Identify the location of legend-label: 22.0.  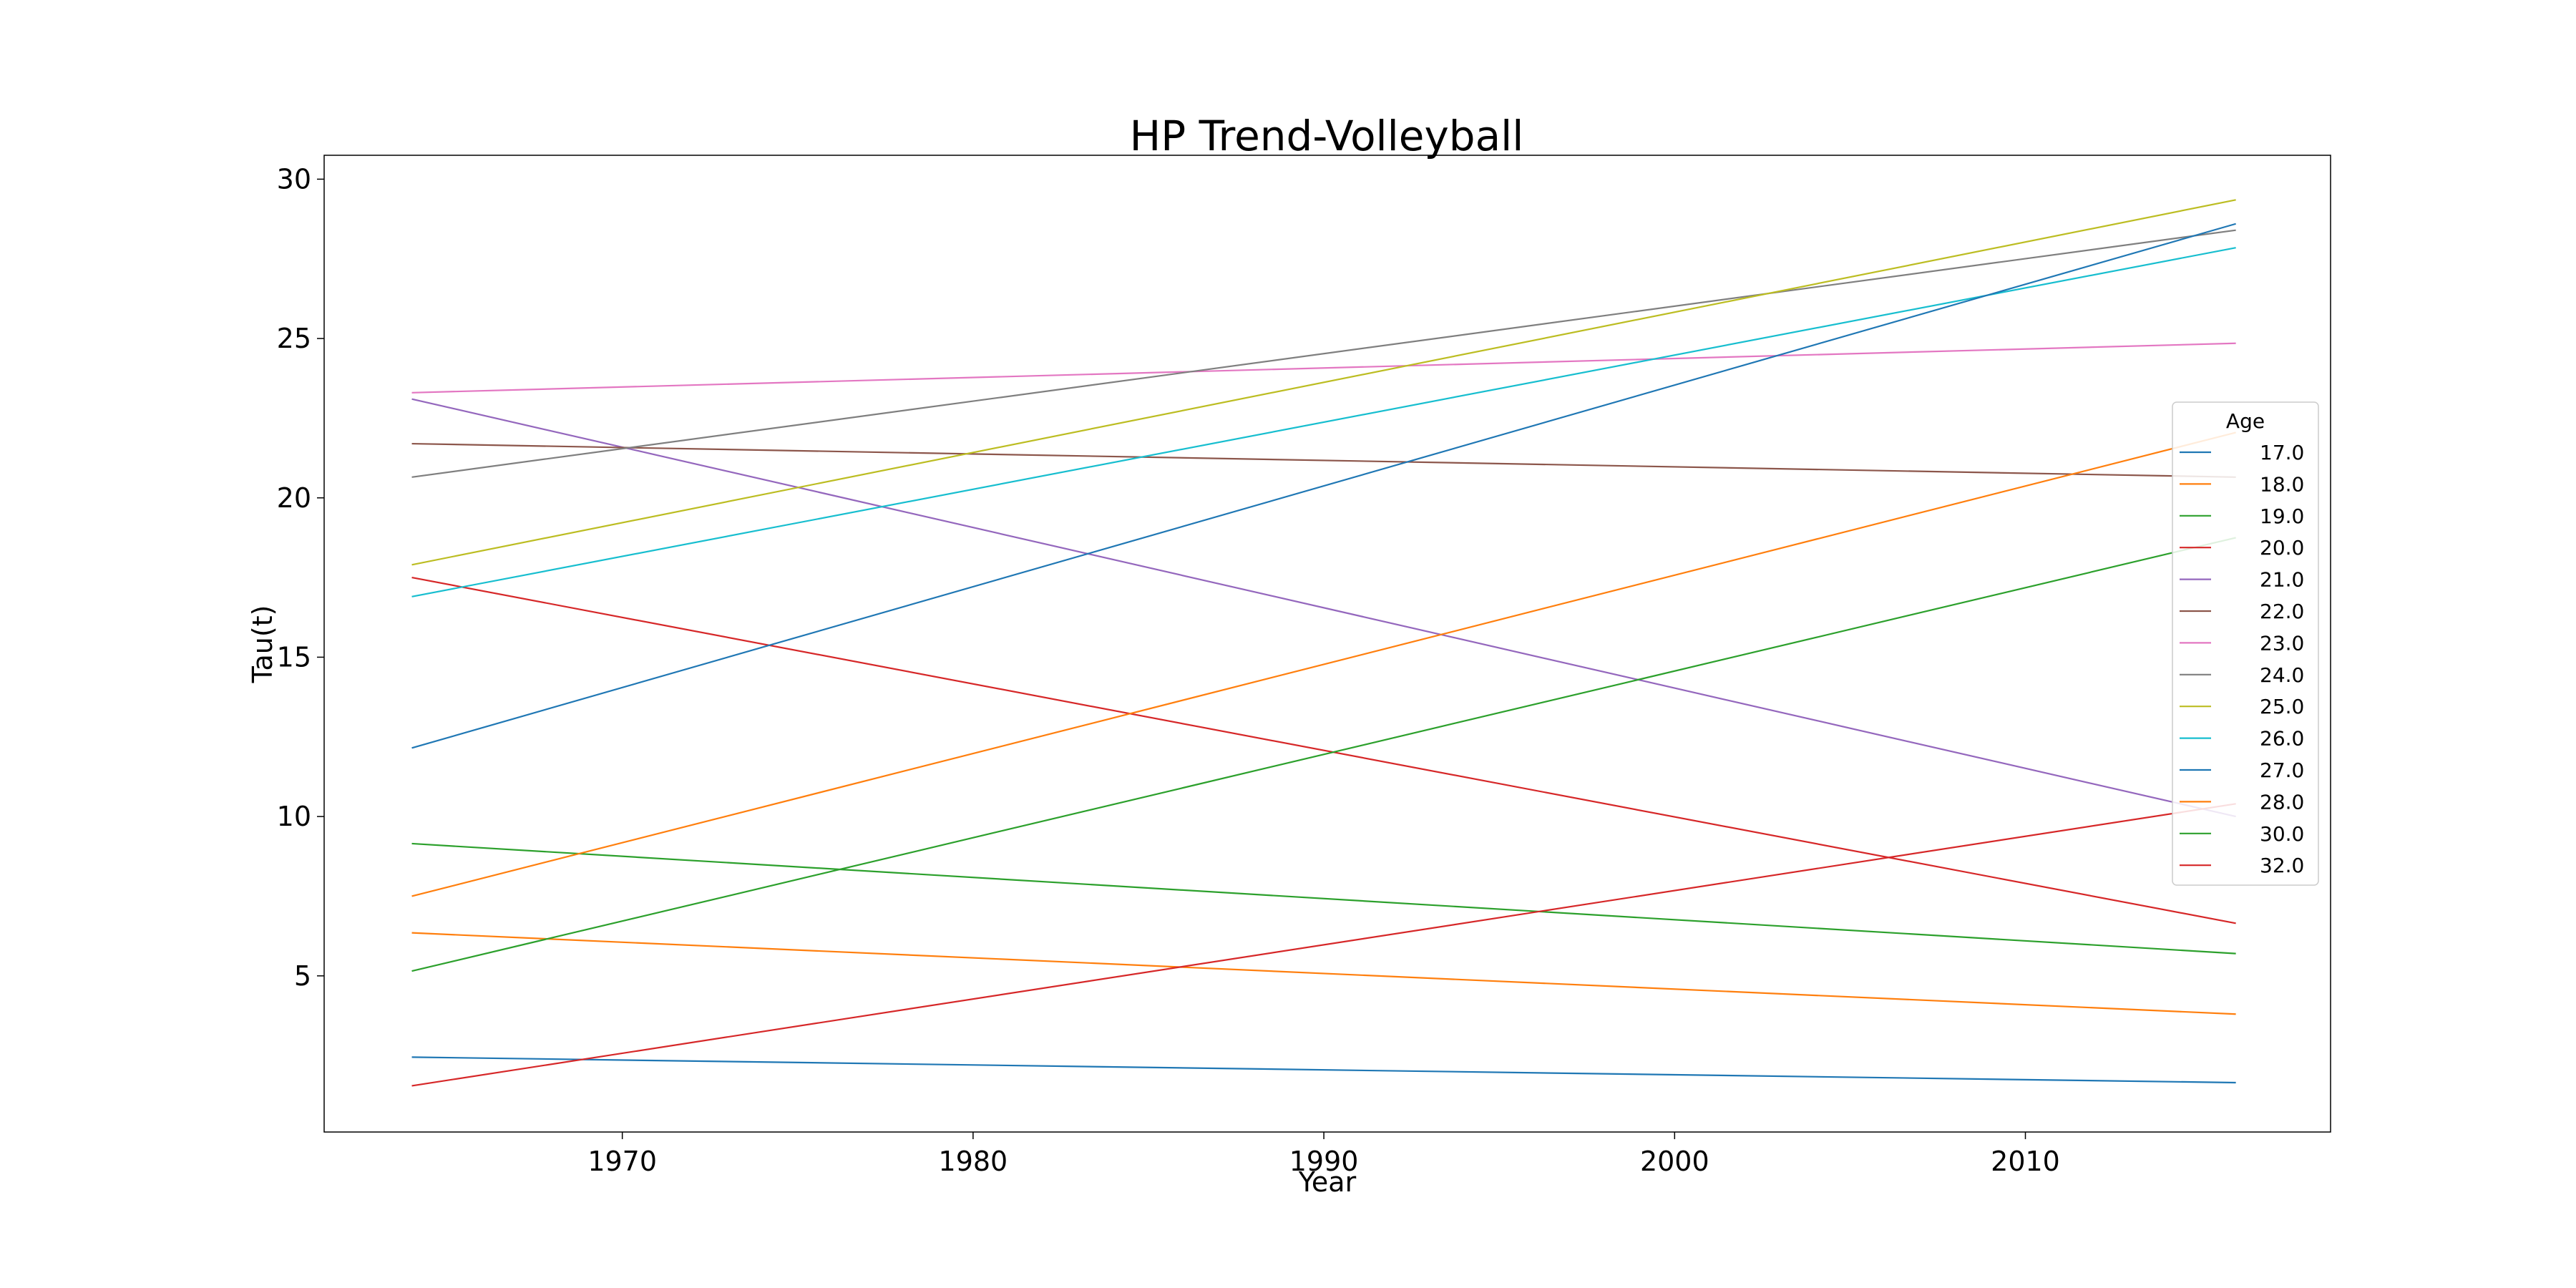
(2282, 611).